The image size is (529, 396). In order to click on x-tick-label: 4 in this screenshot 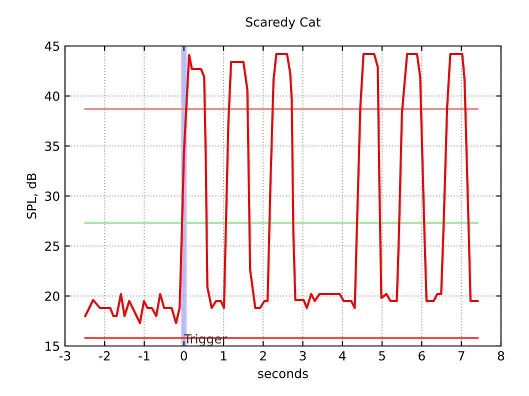, I will do `click(342, 355)`.